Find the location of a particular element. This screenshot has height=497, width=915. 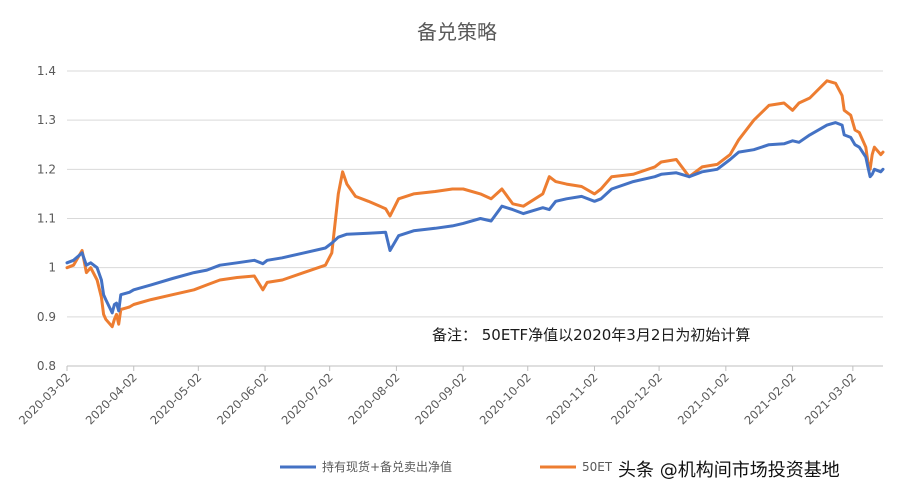

x-tick-label: 2021-02-02 is located at coordinates (770, 398).